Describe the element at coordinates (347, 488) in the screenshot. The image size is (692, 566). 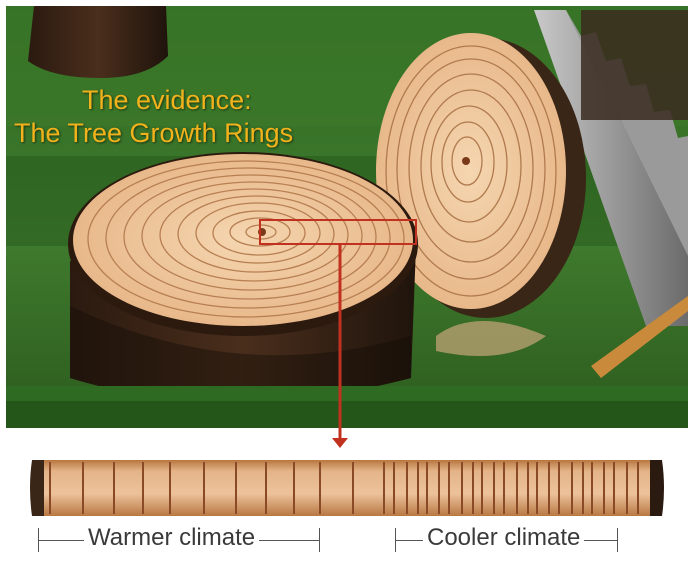
I see `ring-sample-strip` at that location.